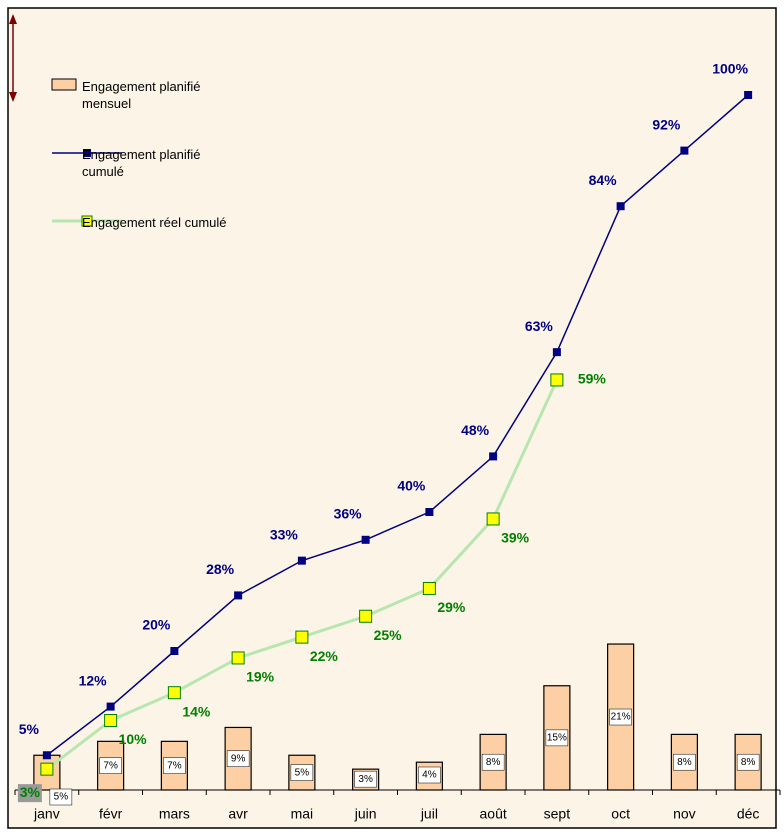 This screenshot has height=836, width=784. I want to click on x-tick-label: oct, so click(620, 814).